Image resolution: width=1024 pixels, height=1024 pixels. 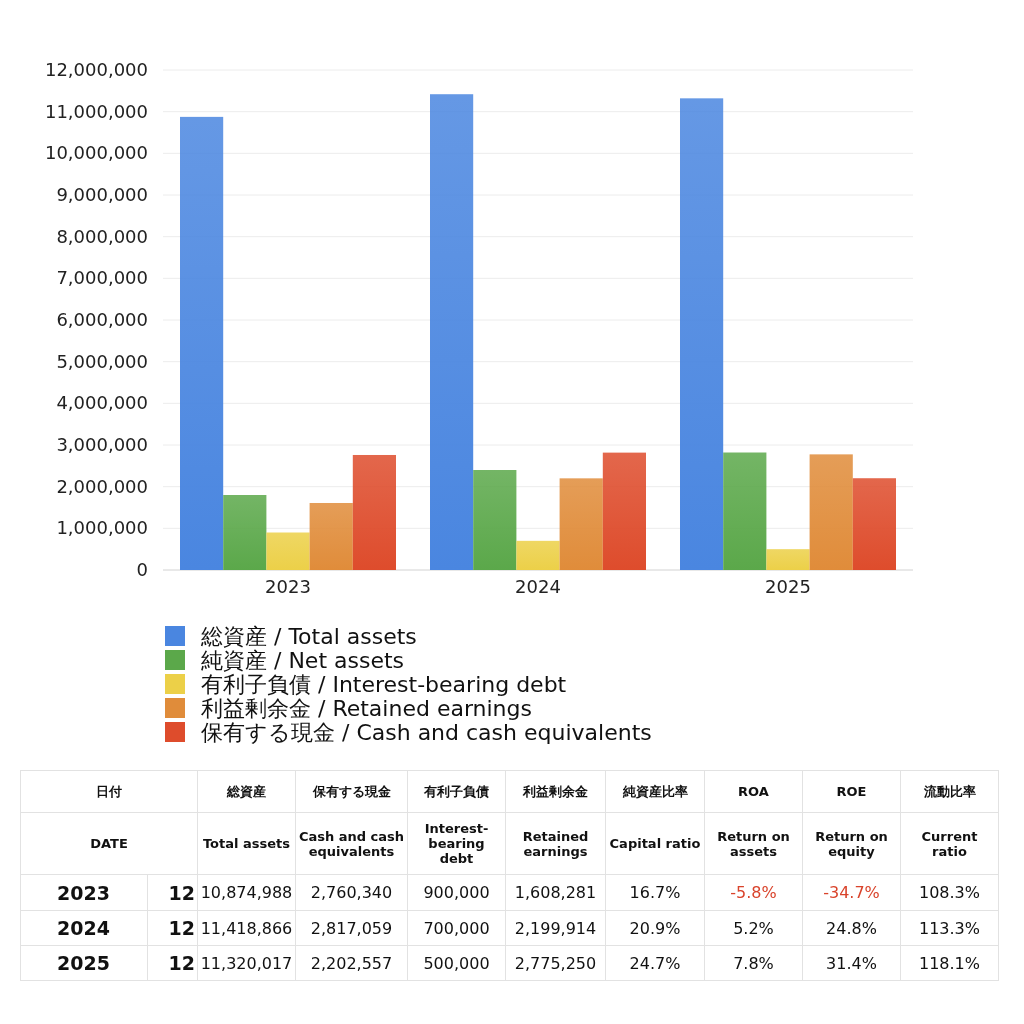 I want to click on text: 11,418,866, so click(x=246, y=928).